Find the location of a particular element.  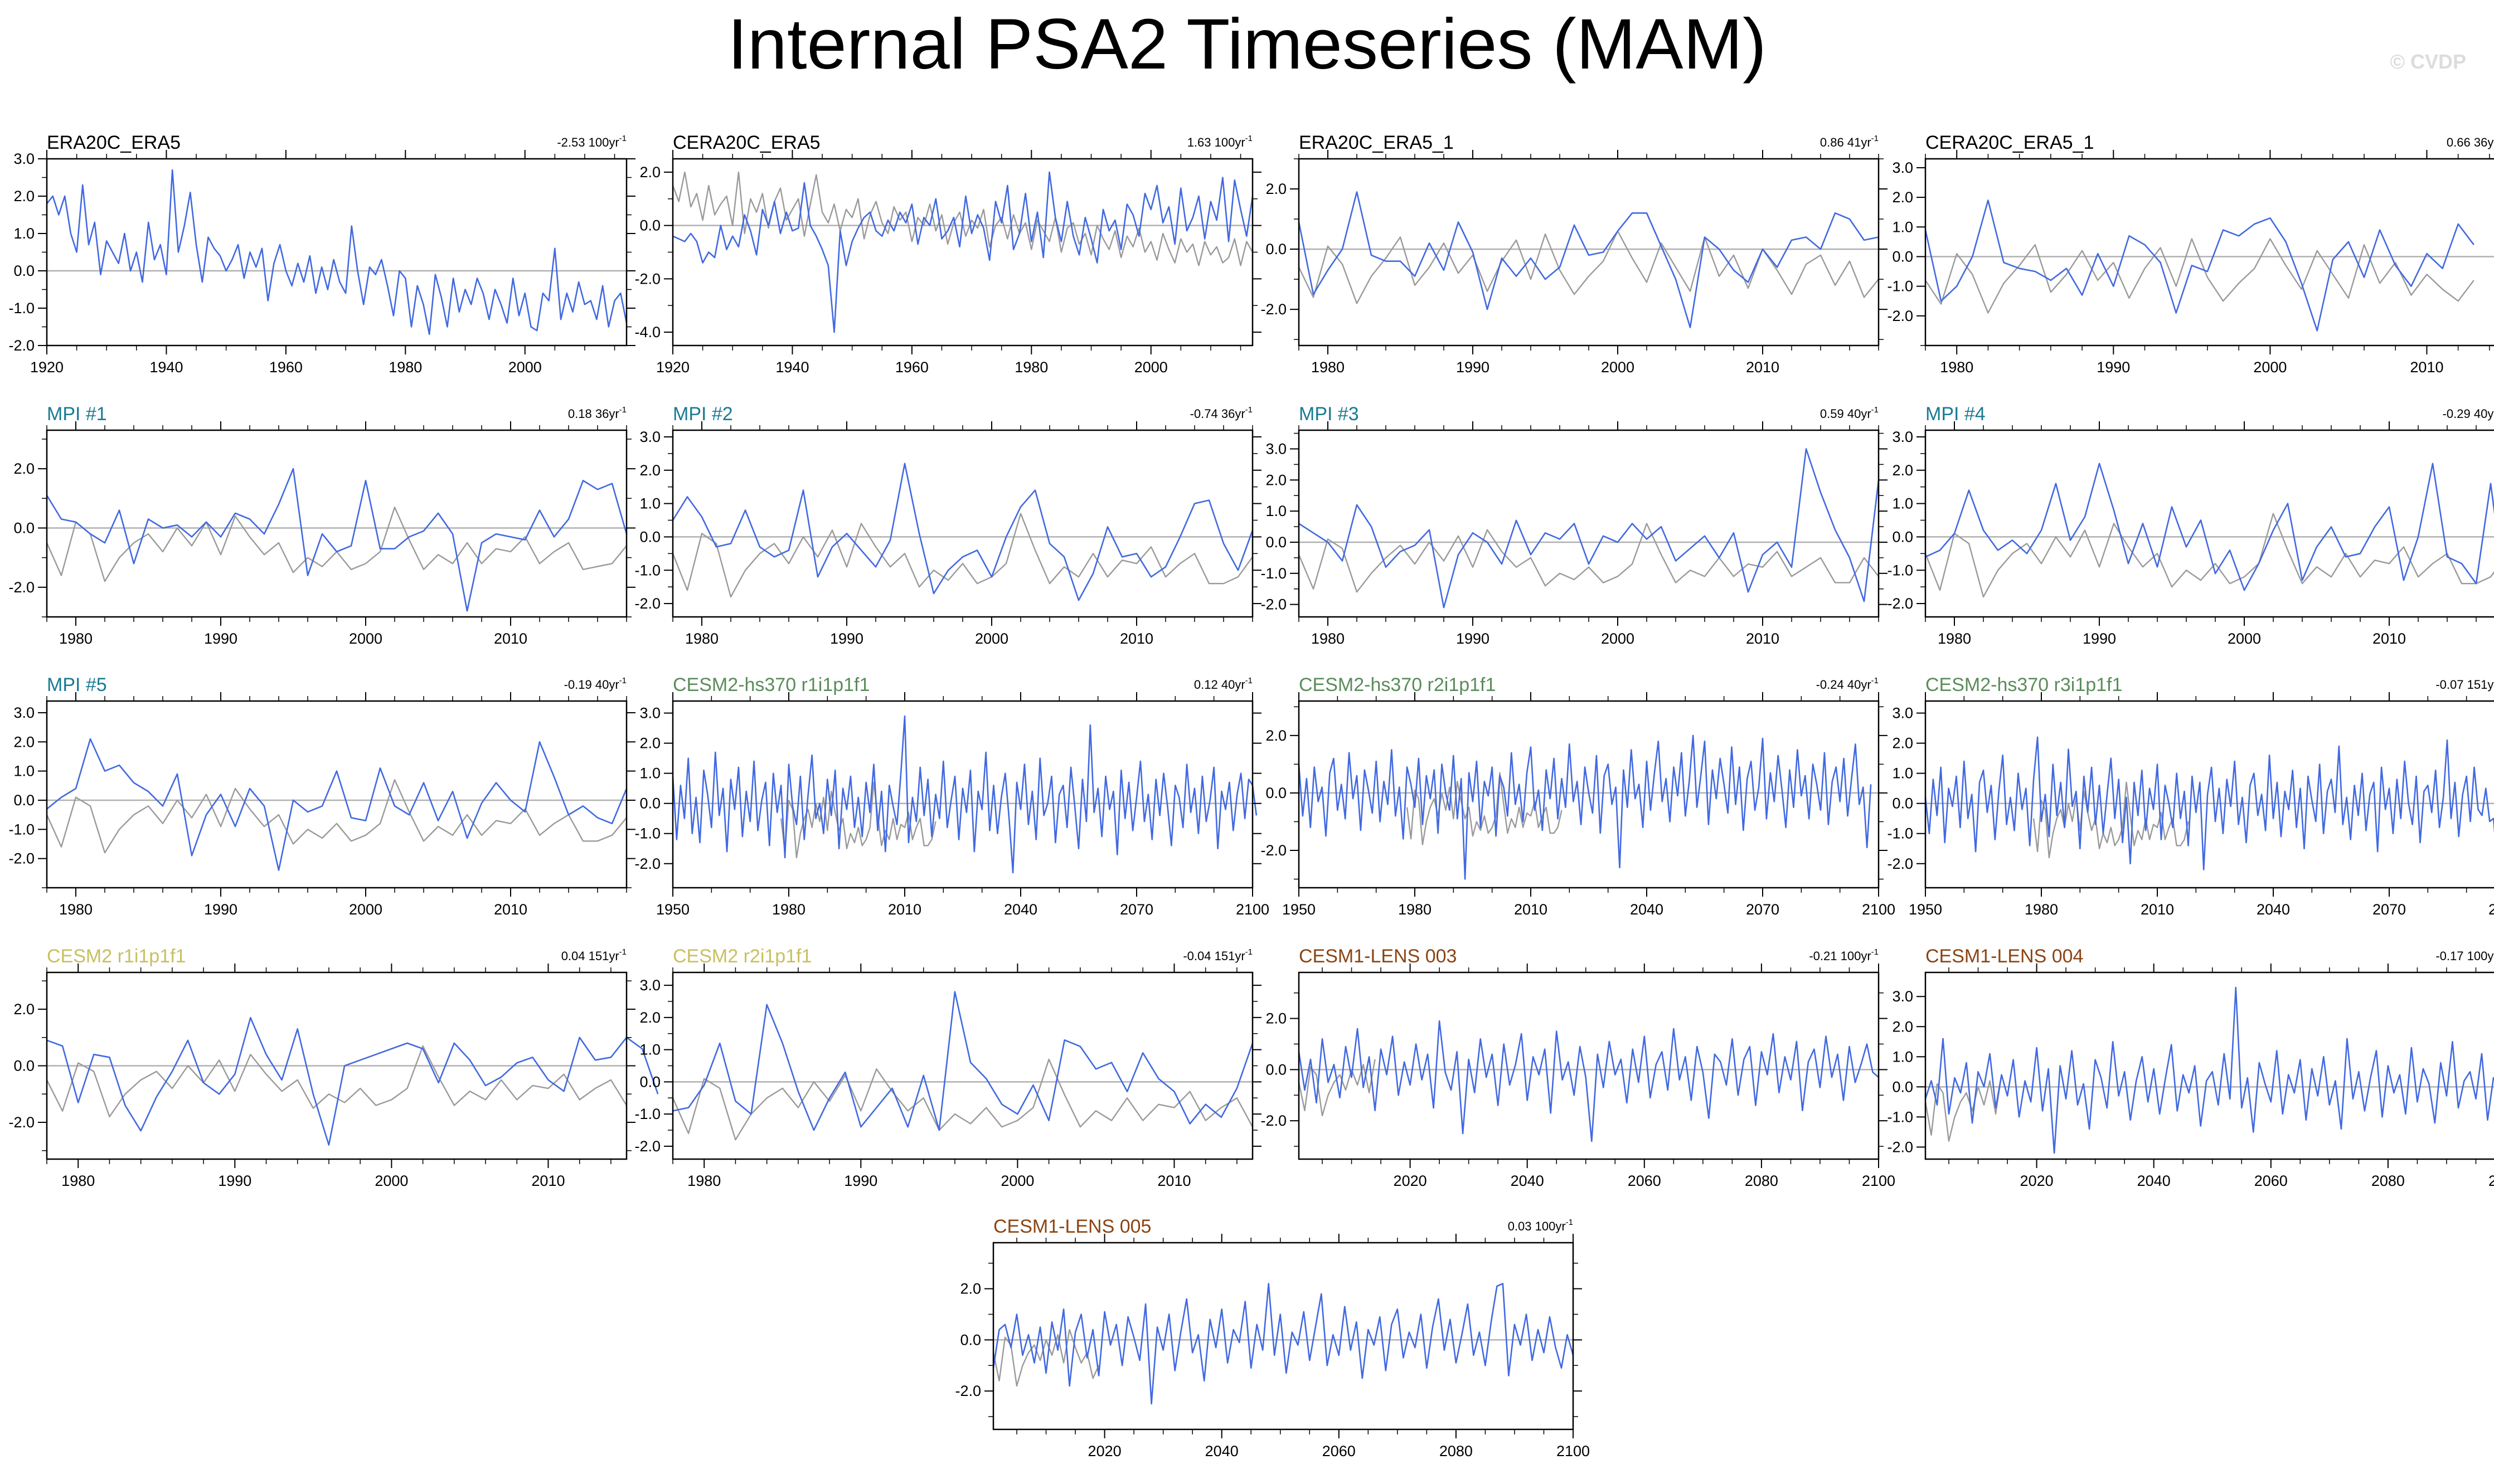

x-tick-label: 2060 is located at coordinates (1339, 1451).